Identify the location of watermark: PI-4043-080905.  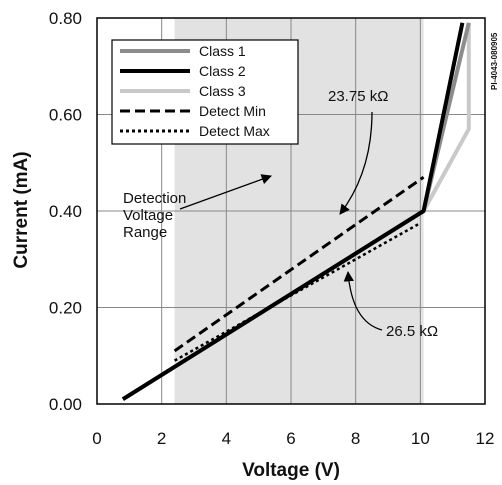
(494, 61).